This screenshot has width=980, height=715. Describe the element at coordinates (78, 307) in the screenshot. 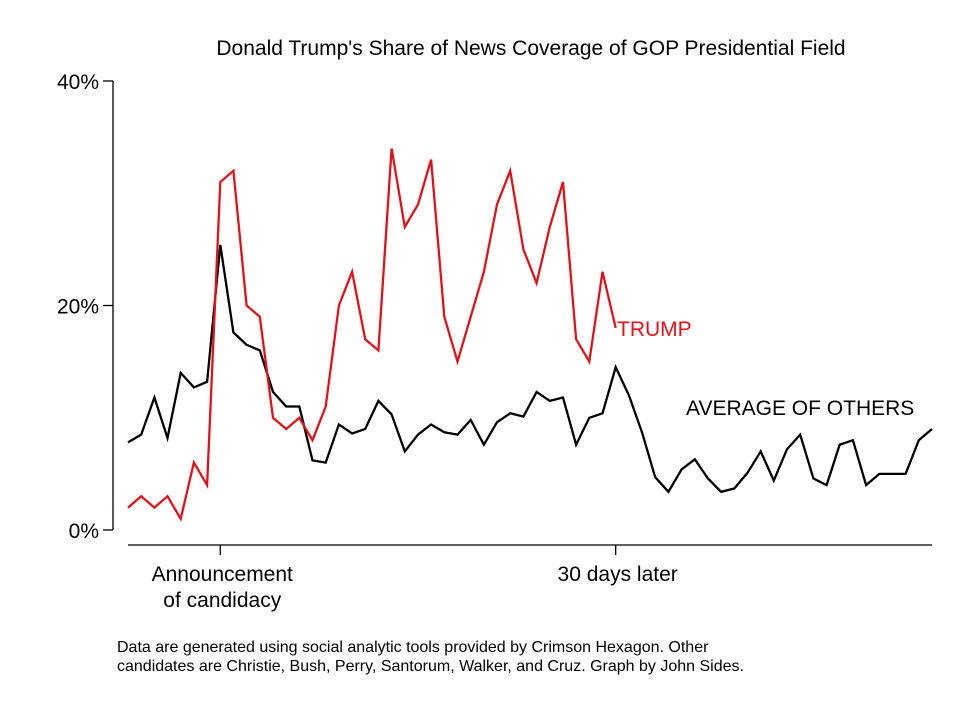

I see `y-tick-label: 20%` at that location.